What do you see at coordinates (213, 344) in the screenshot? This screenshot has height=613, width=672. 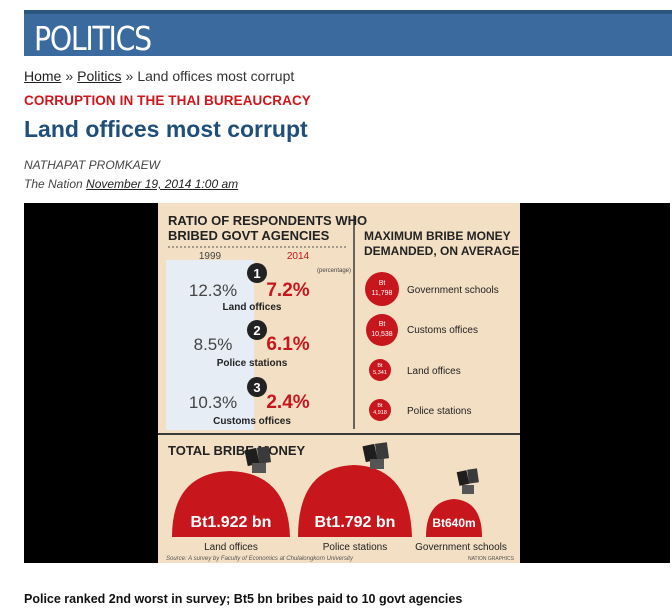 I see `ratio-1999-value: 8.5%` at bounding box center [213, 344].